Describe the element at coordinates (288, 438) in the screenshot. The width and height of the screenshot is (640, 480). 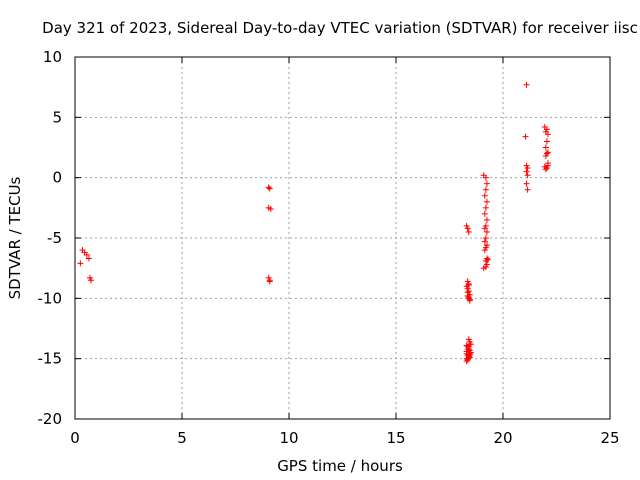
I see `x-tick-label: 10` at that location.